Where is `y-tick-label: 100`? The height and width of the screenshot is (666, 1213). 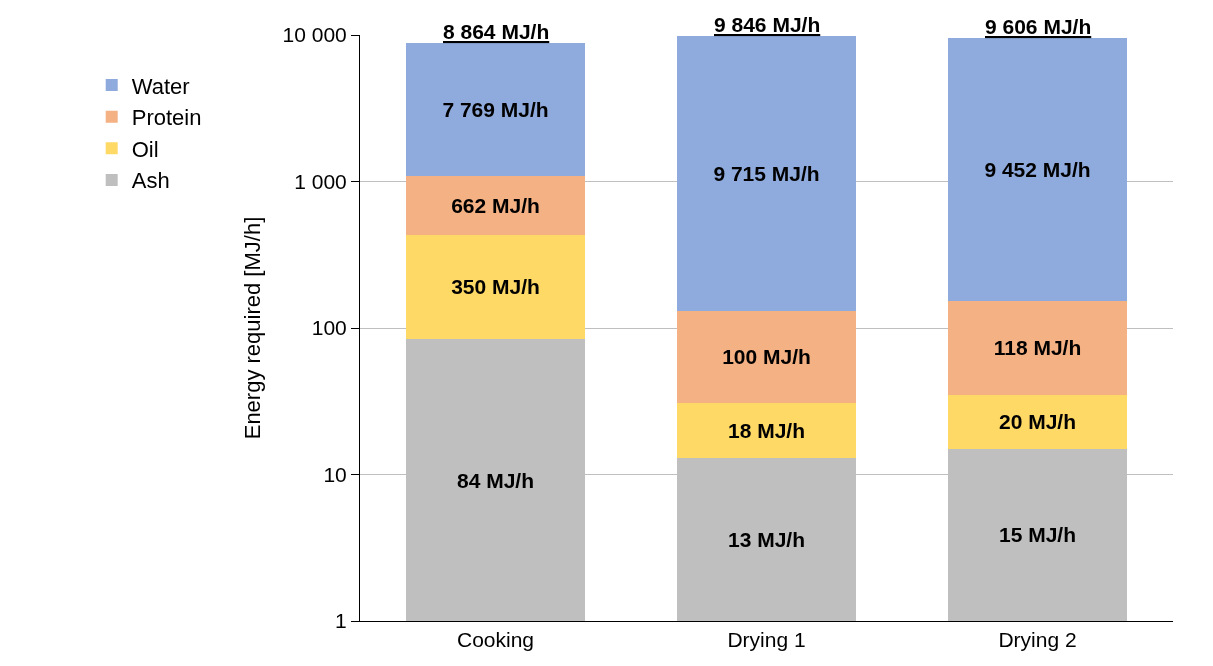 y-tick-label: 100 is located at coordinates (329, 328).